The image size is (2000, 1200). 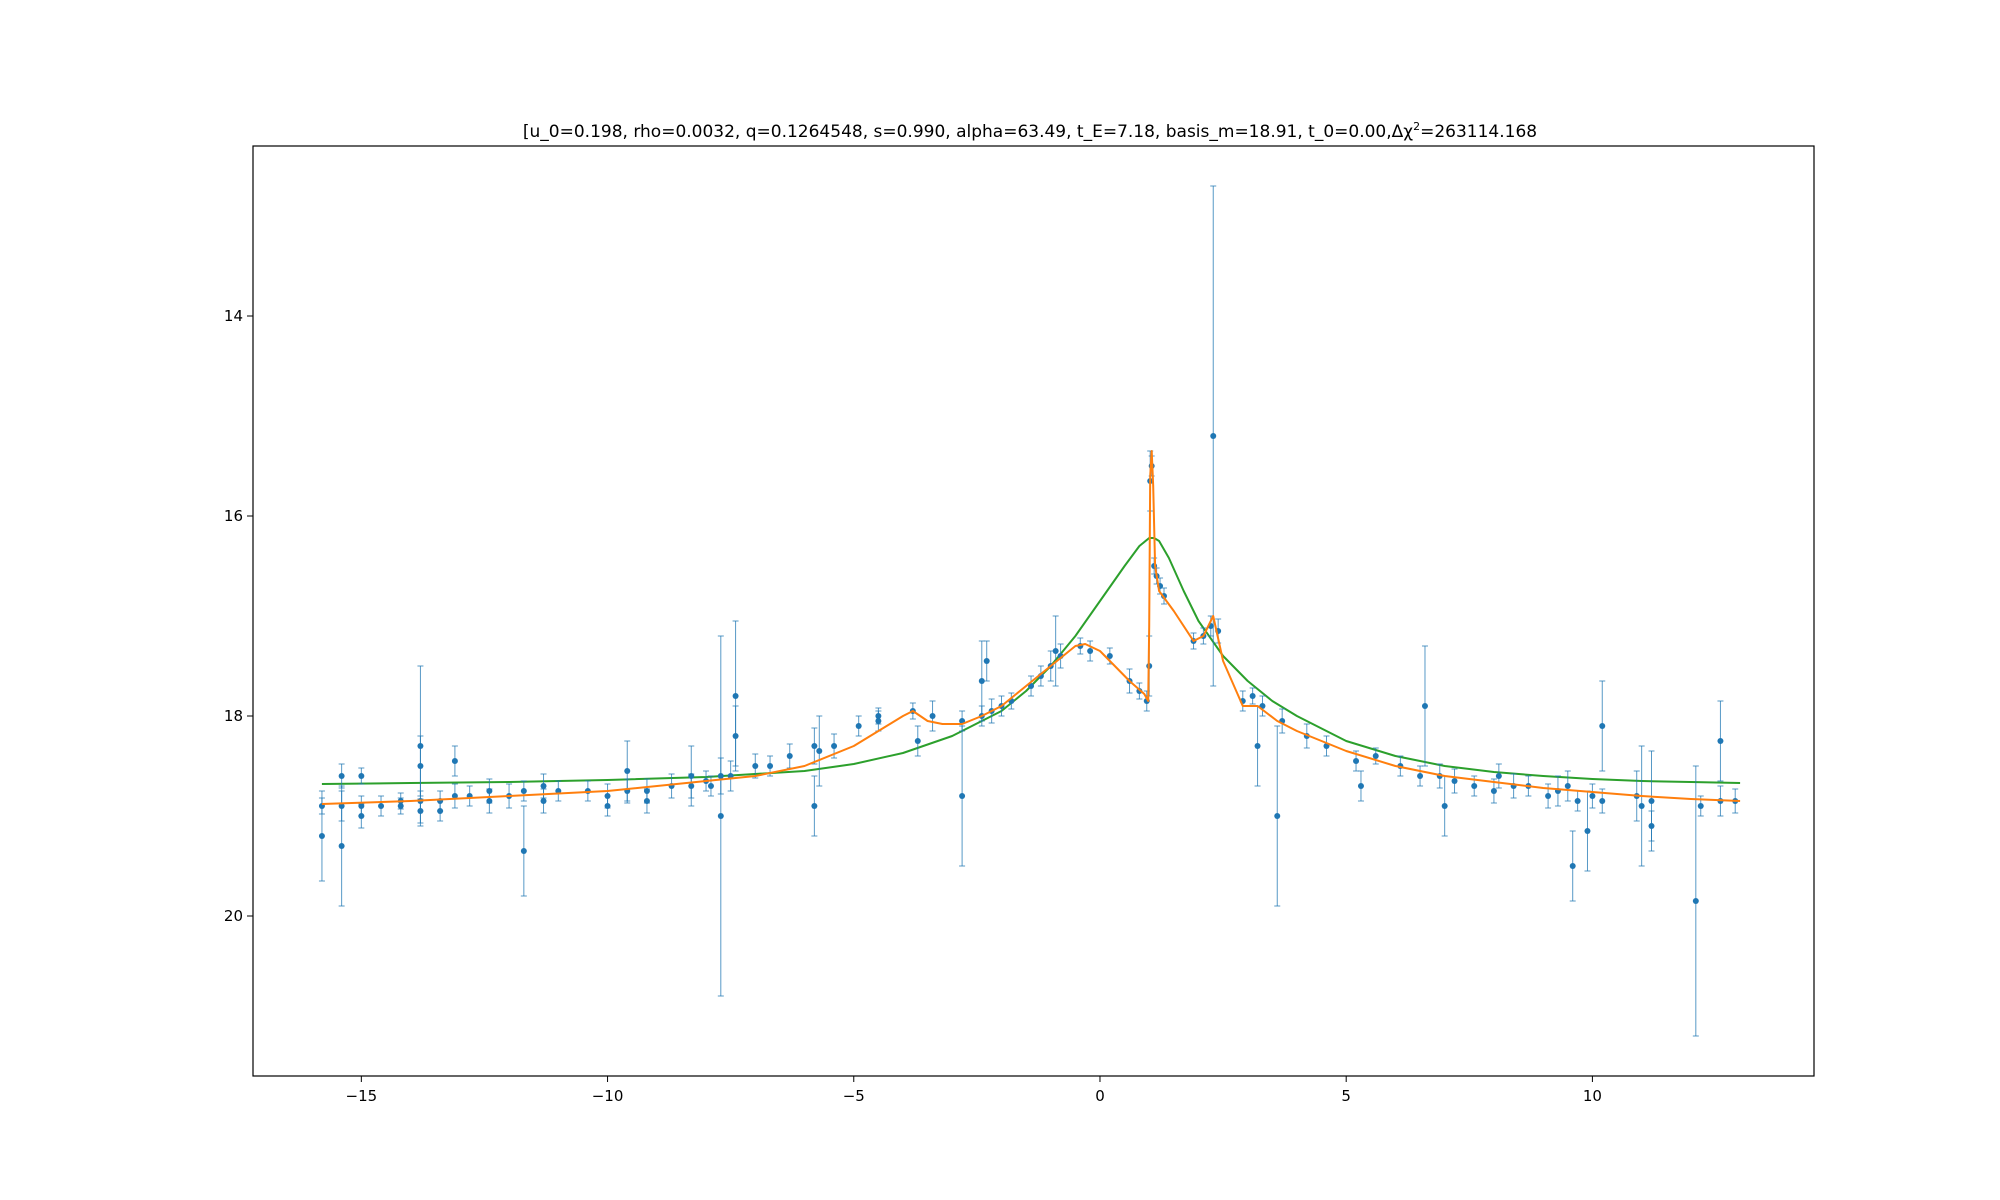 What do you see at coordinates (1592, 1096) in the screenshot?
I see `x-tick-label: 10` at bounding box center [1592, 1096].